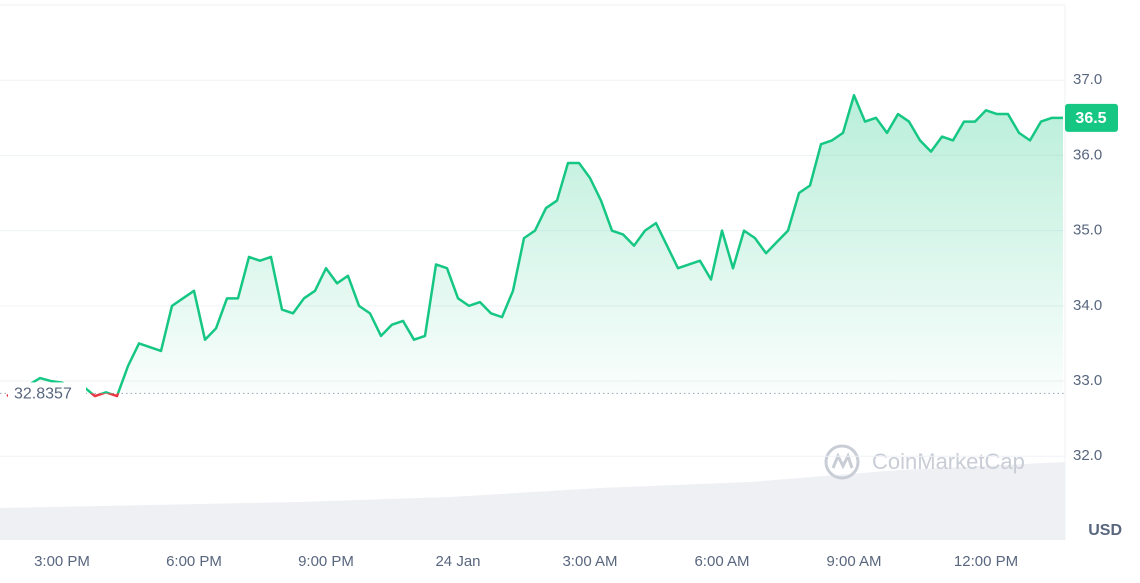 This screenshot has height=583, width=1140. I want to click on y-tick-label: 35.0, so click(1087, 230).